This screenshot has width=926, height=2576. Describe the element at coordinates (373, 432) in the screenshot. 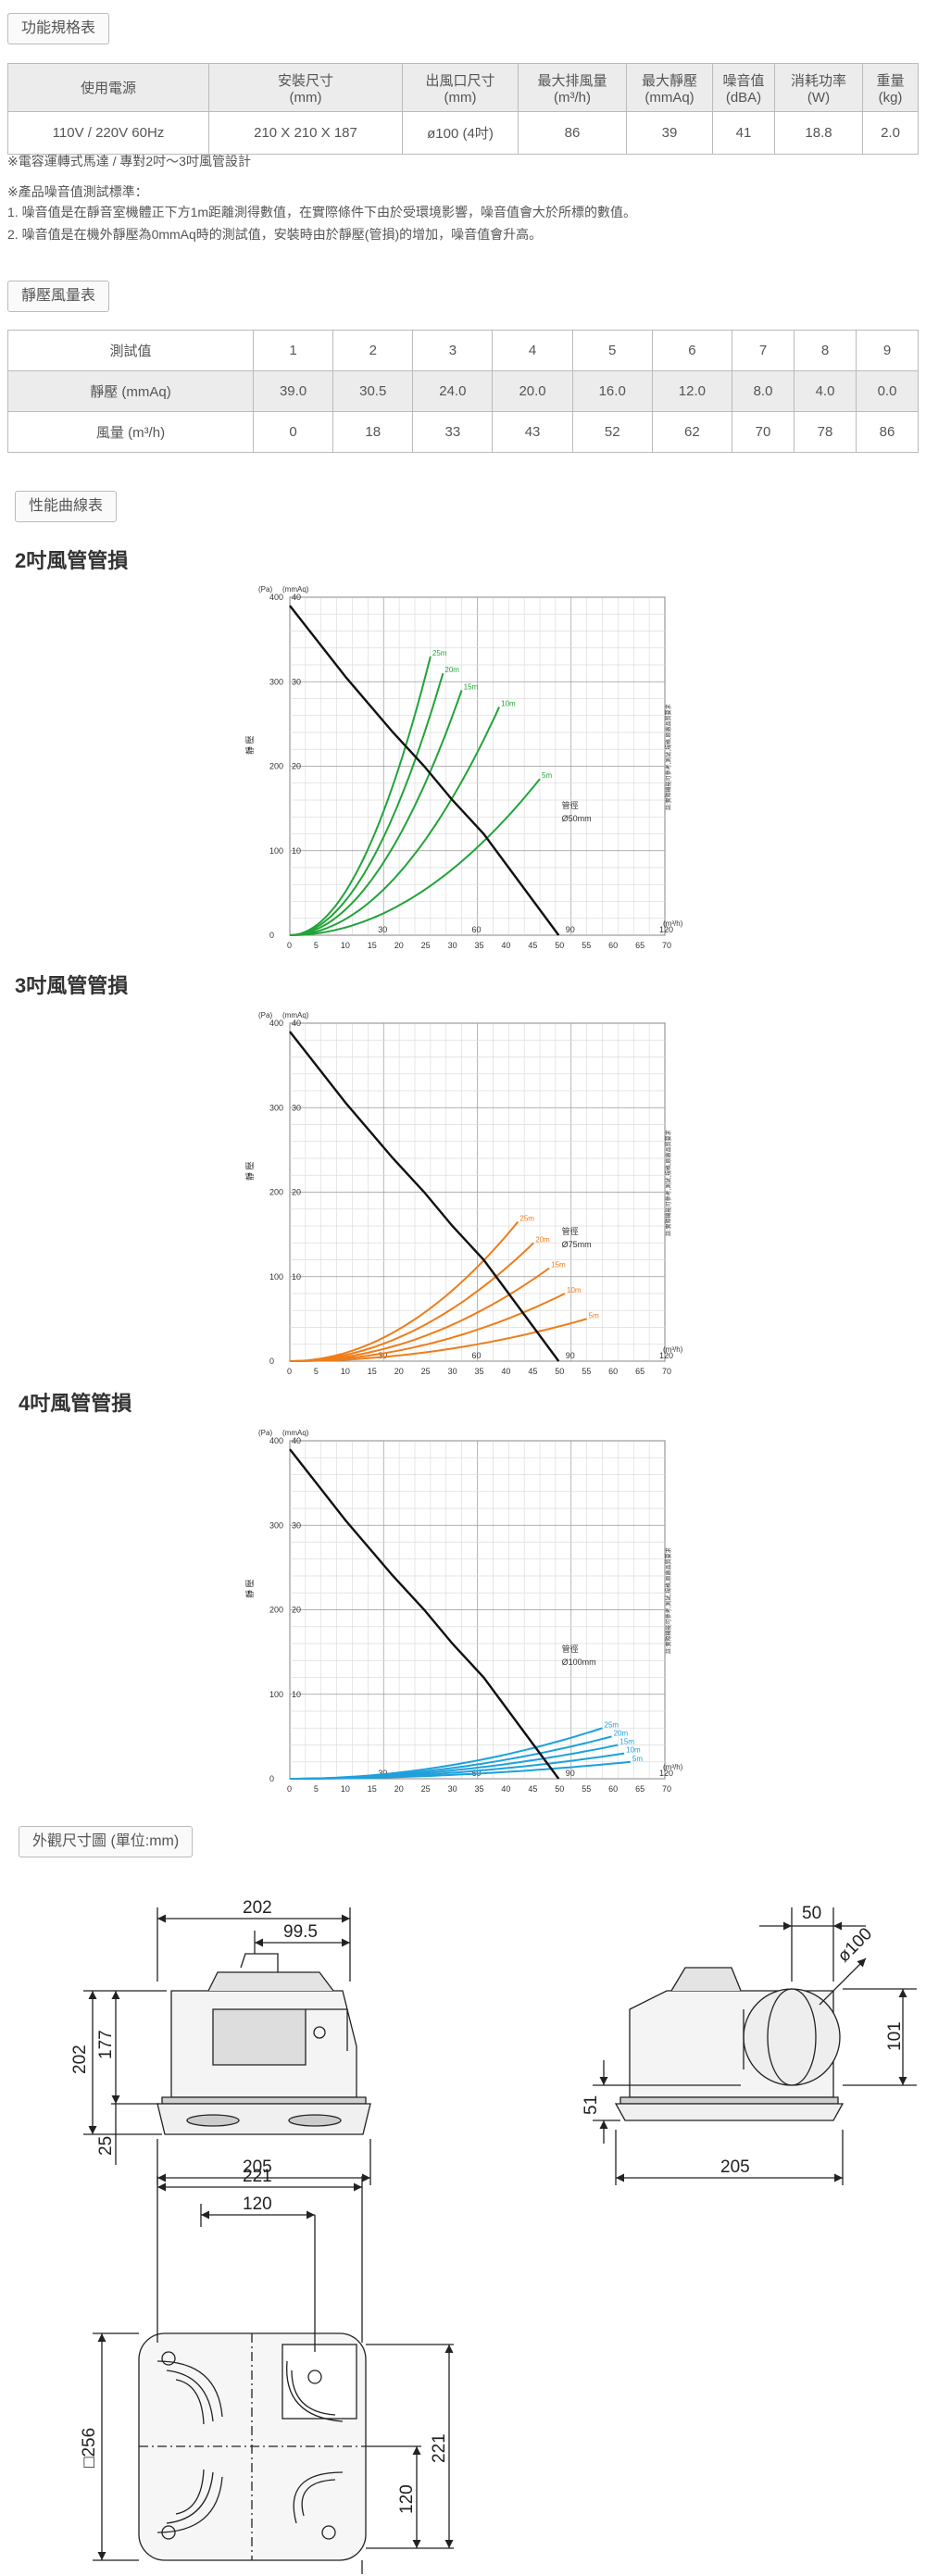

I see `pressure-cell: 18` at that location.